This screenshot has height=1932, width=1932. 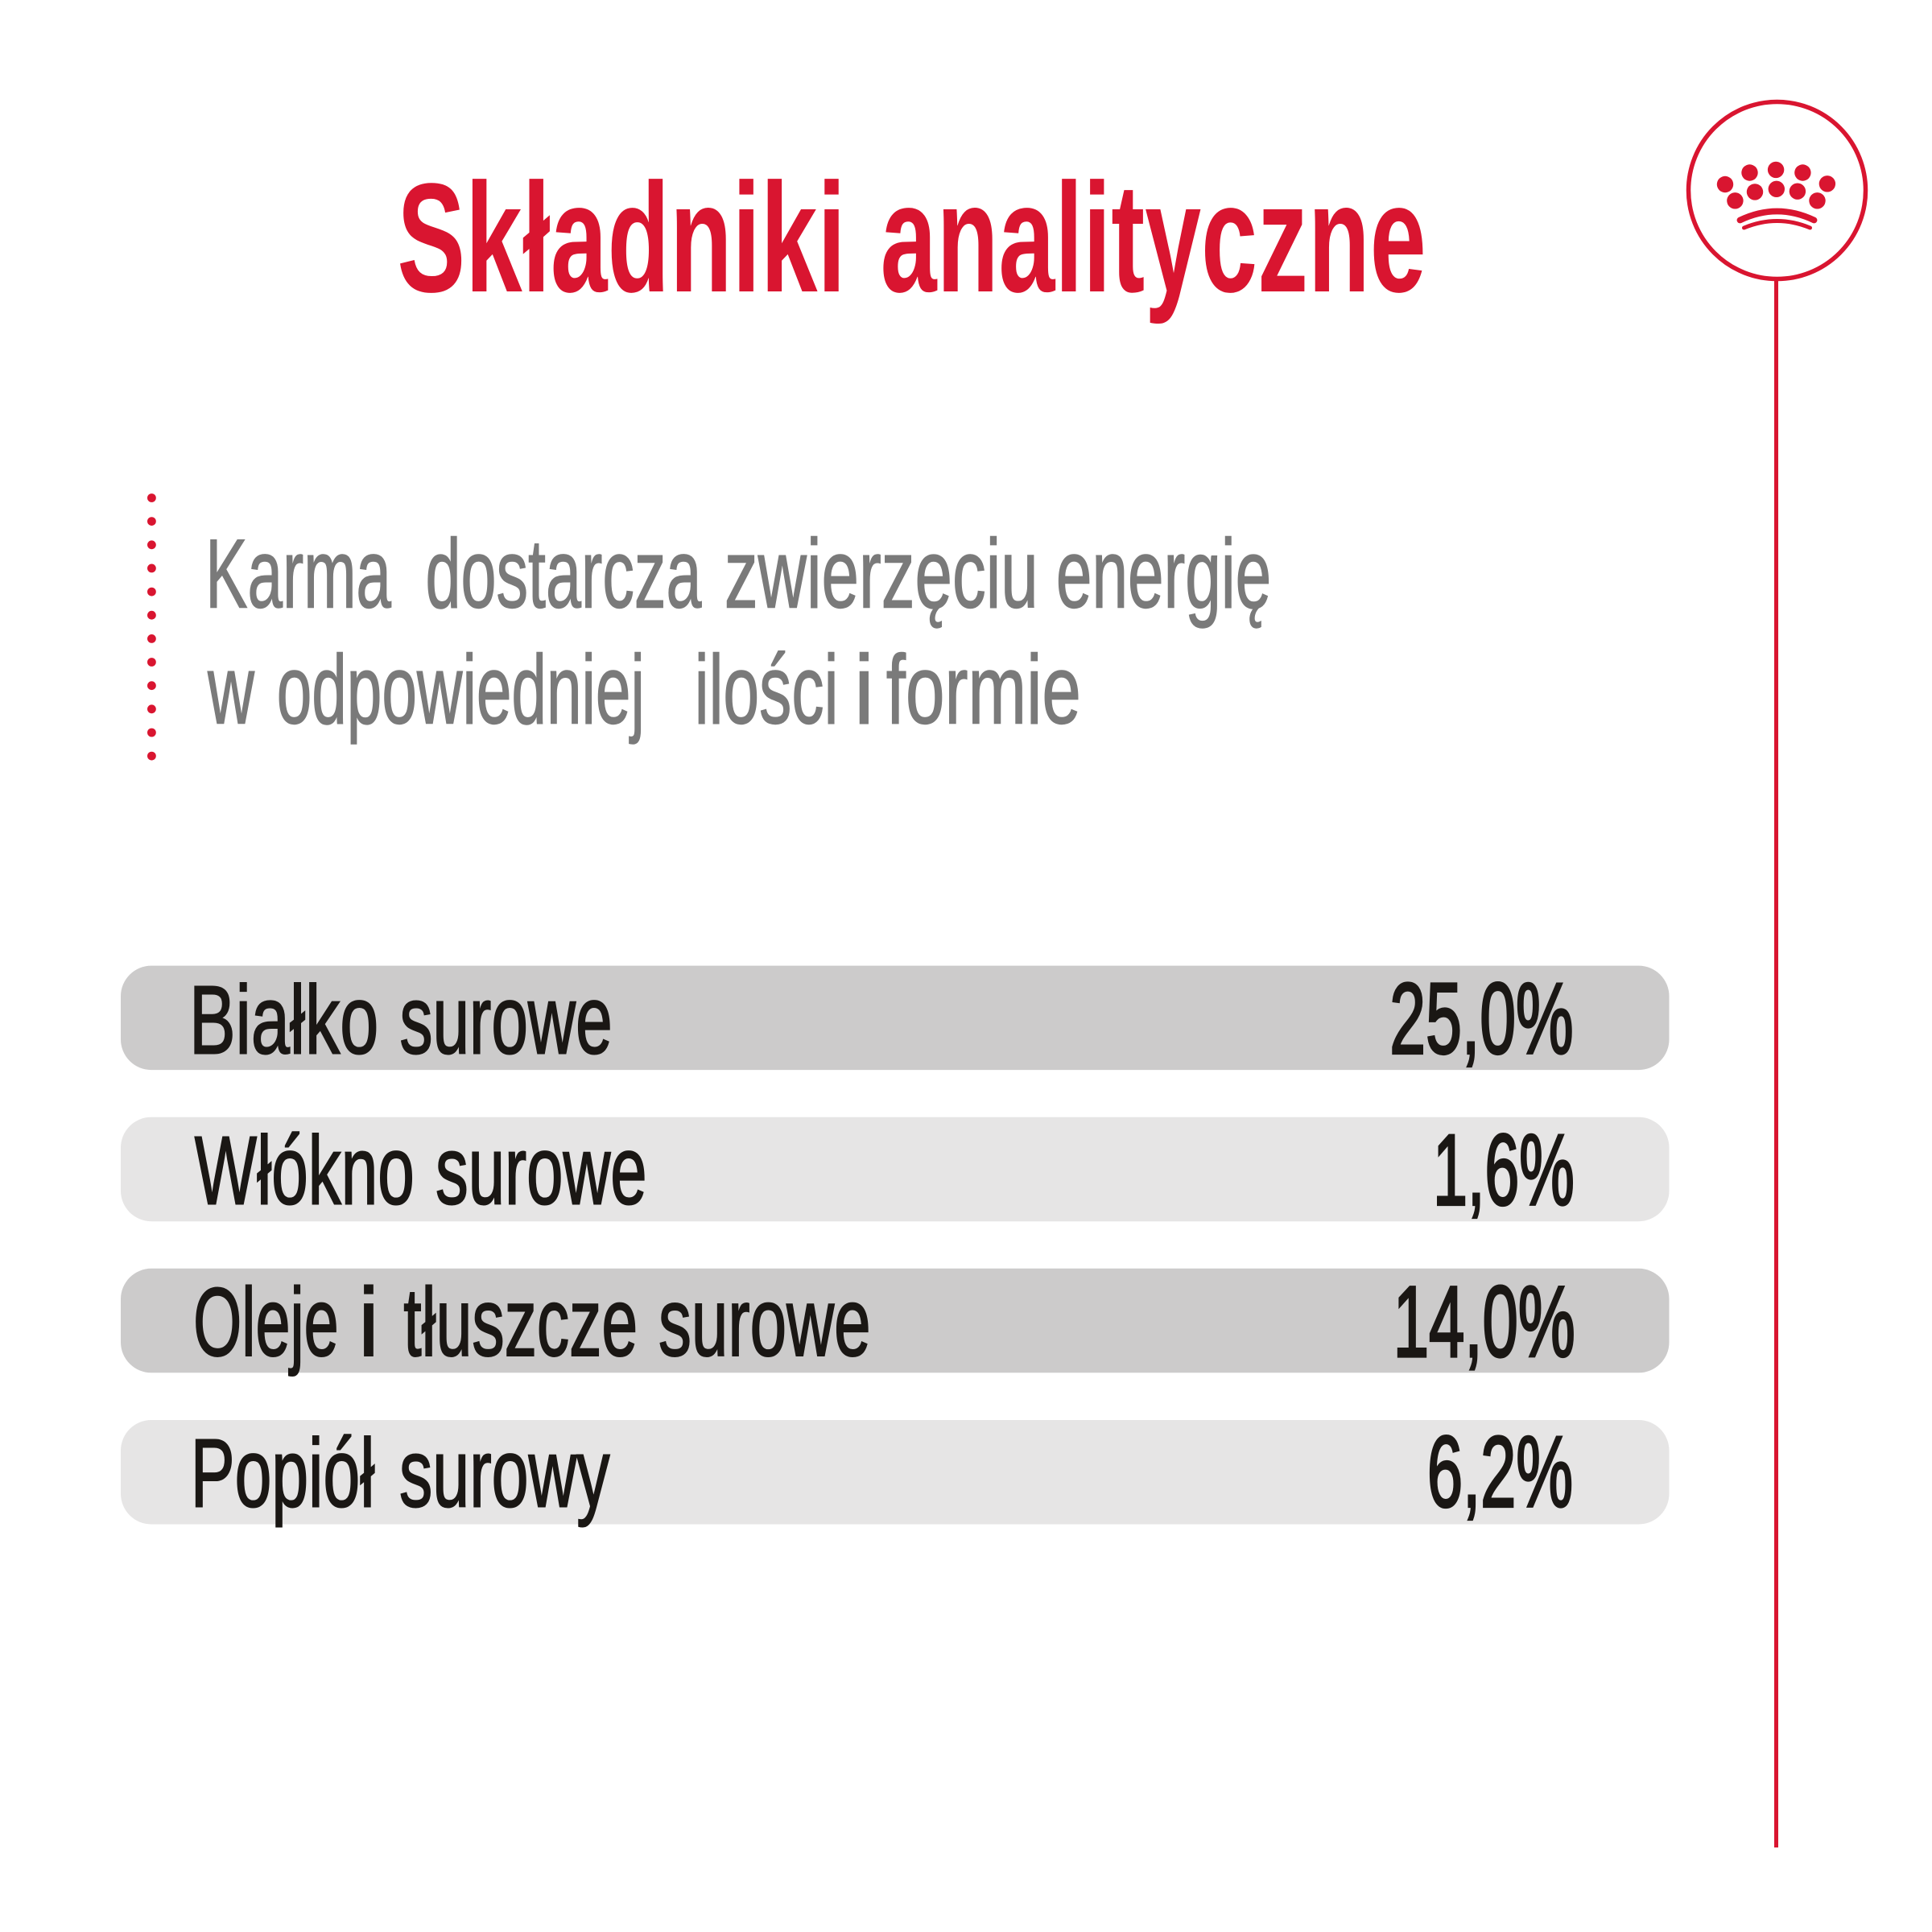 I want to click on svg-text: Składniki, so click(x=621, y=237).